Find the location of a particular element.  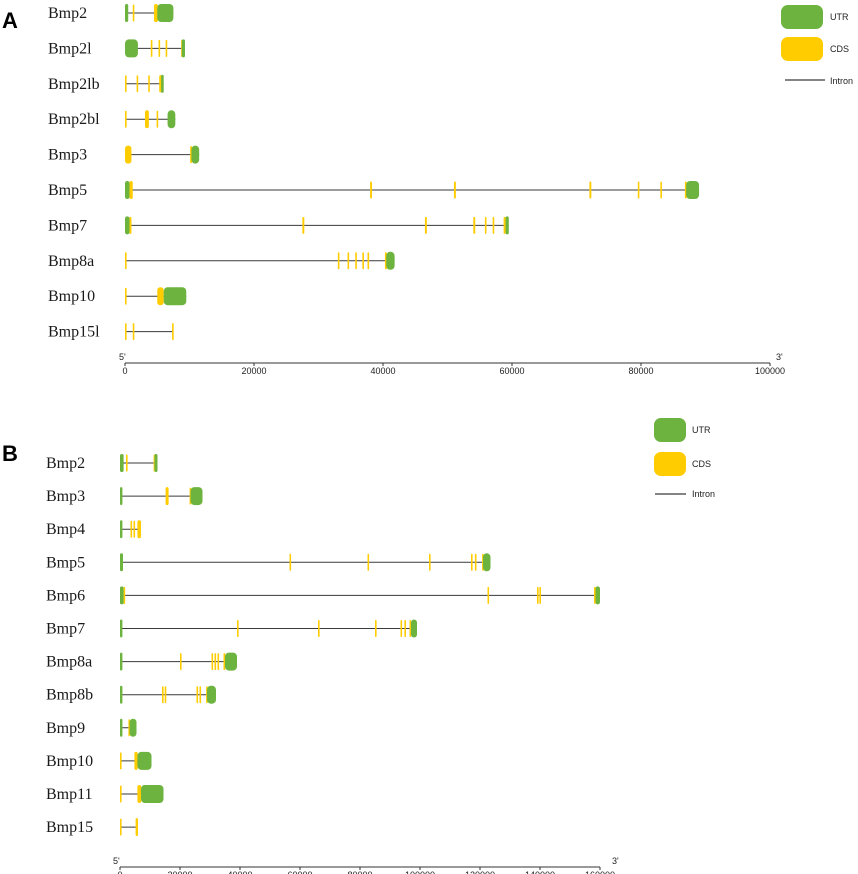

gene-track-bmp7: Bmp7 is located at coordinates (231, 628).